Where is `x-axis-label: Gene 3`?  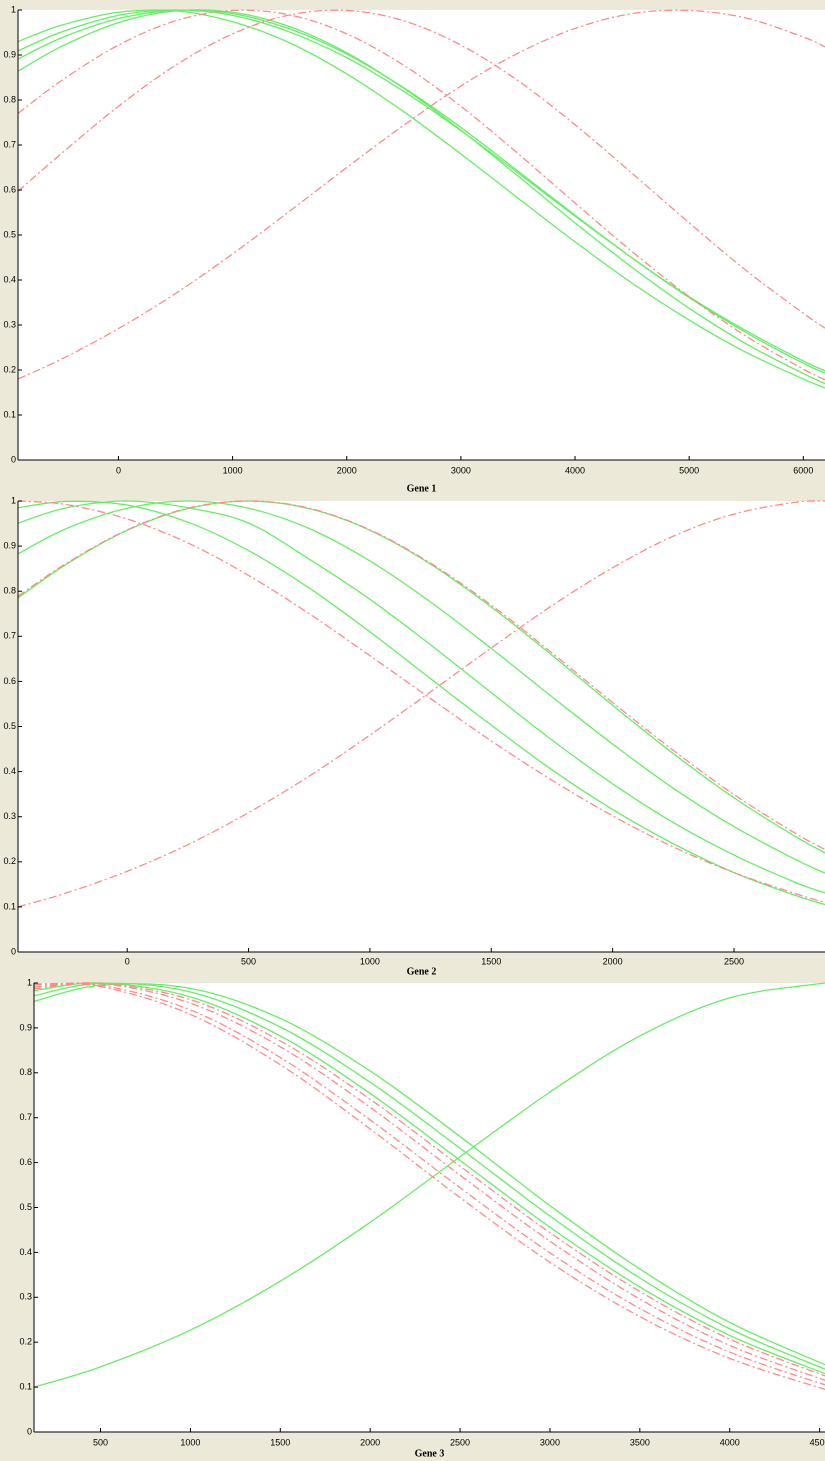
x-axis-label: Gene 3 is located at coordinates (430, 1453).